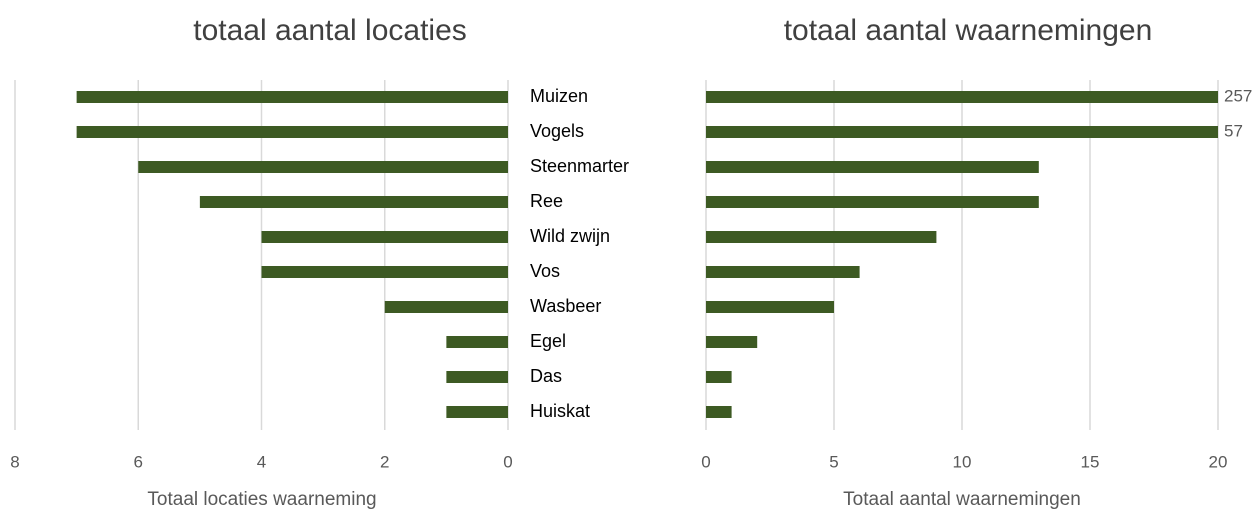 This screenshot has height=520, width=1255. What do you see at coordinates (565, 306) in the screenshot?
I see `category-label: Wasbeer` at bounding box center [565, 306].